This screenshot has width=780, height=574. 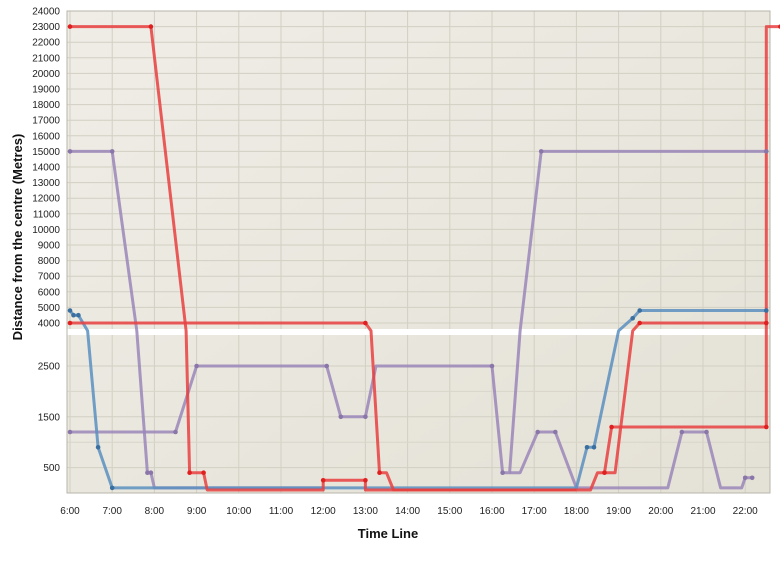 What do you see at coordinates (418, 332) in the screenshot?
I see `axis-break-band` at bounding box center [418, 332].